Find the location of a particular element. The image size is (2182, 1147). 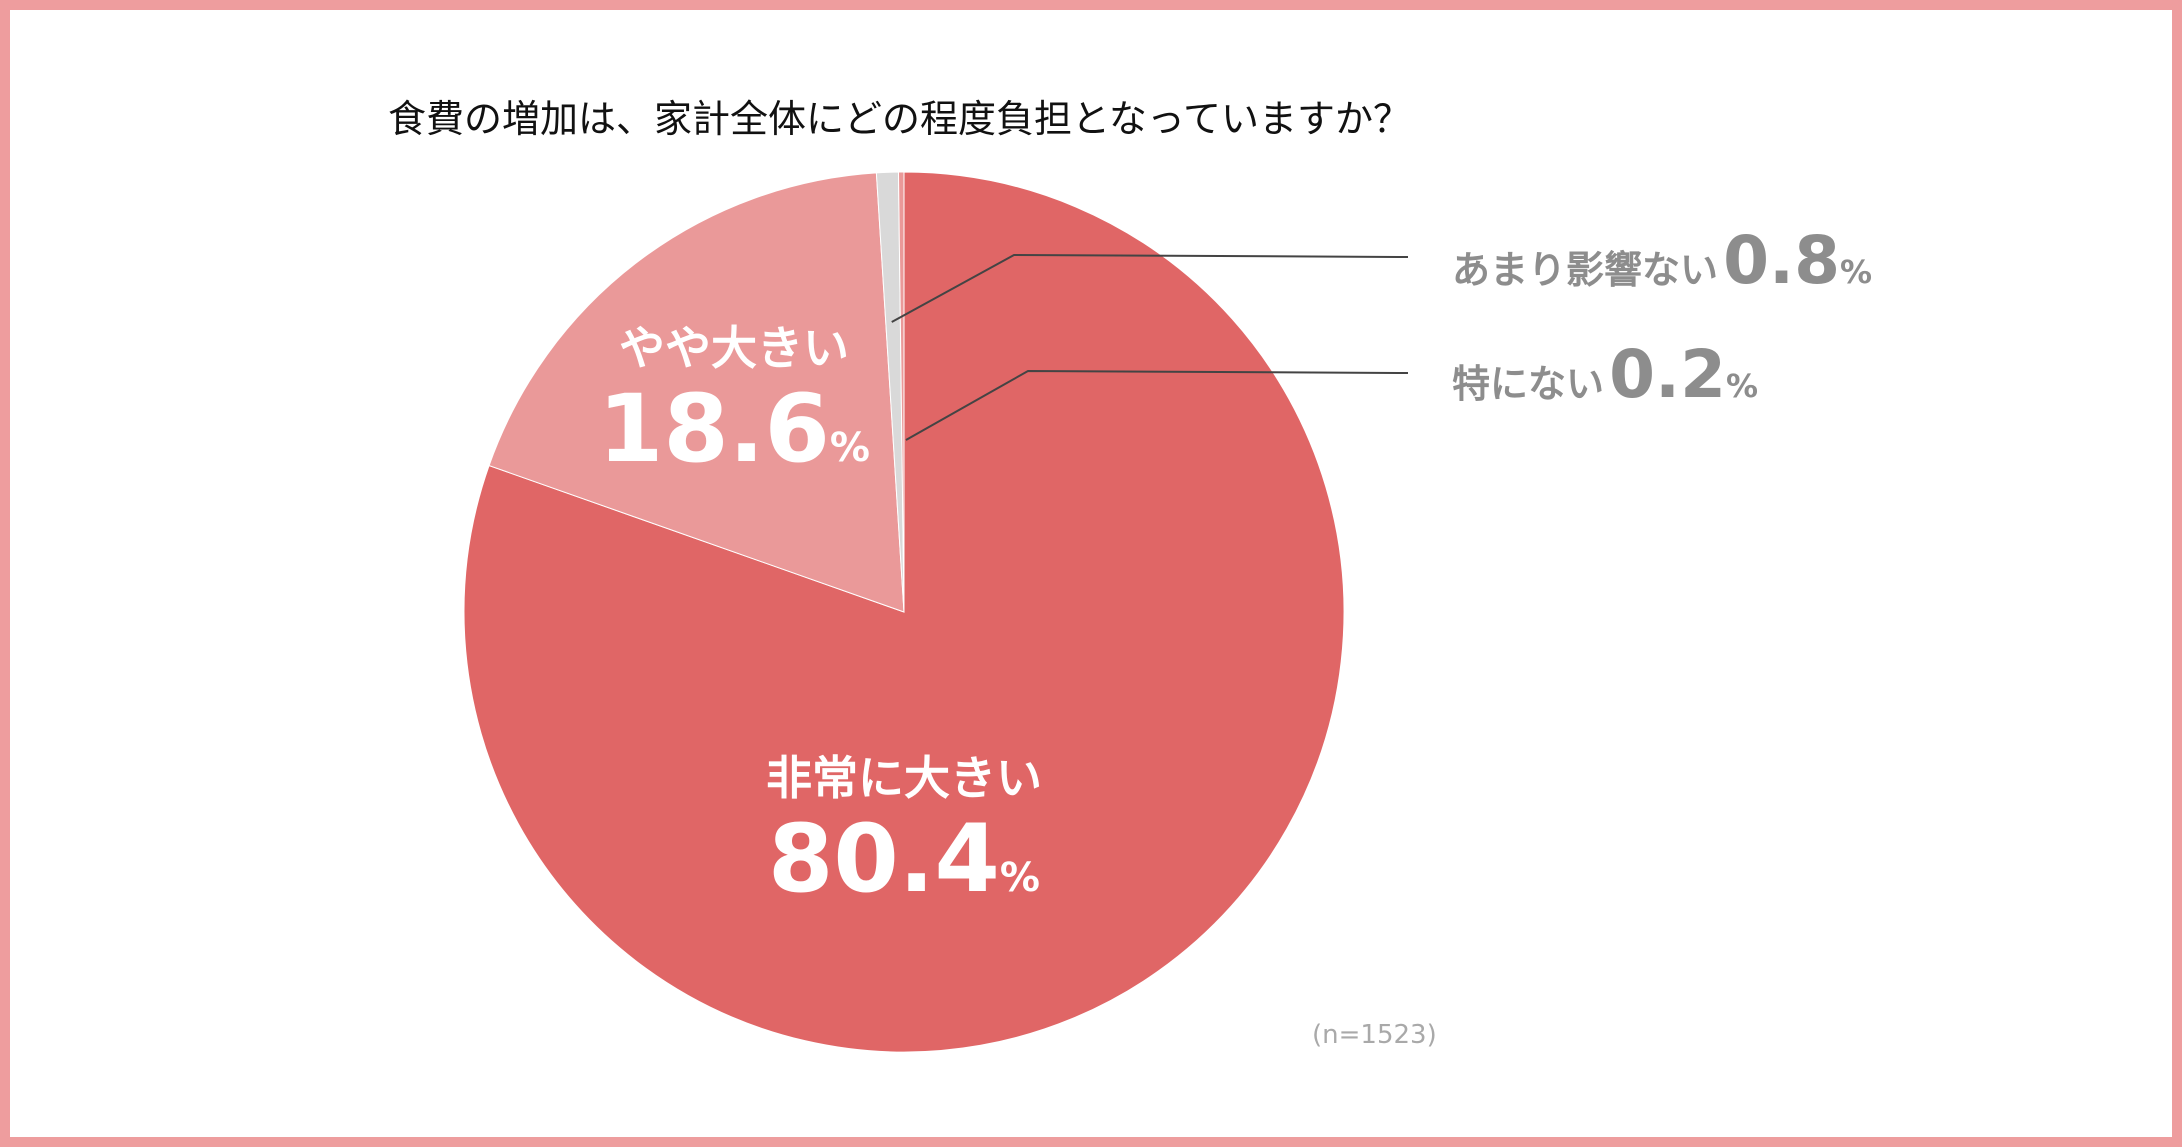

slice-value-label: 0.2 is located at coordinates (1668, 374).